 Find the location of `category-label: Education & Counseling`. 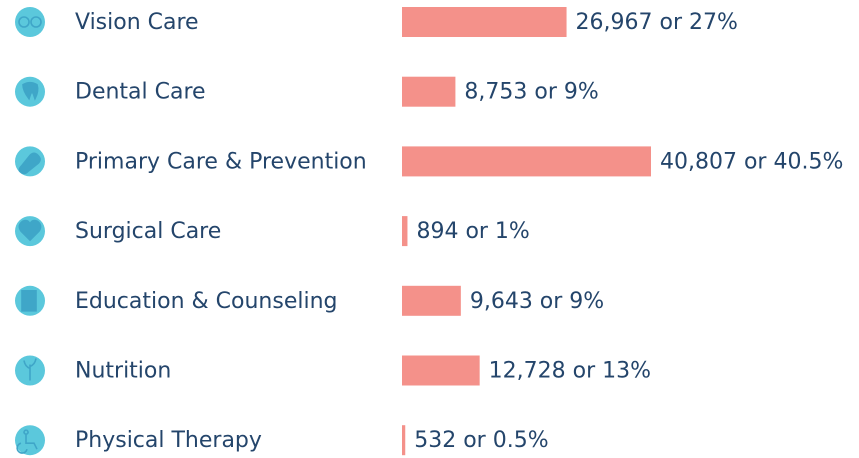

category-label: Education & Counseling is located at coordinates (206, 301).